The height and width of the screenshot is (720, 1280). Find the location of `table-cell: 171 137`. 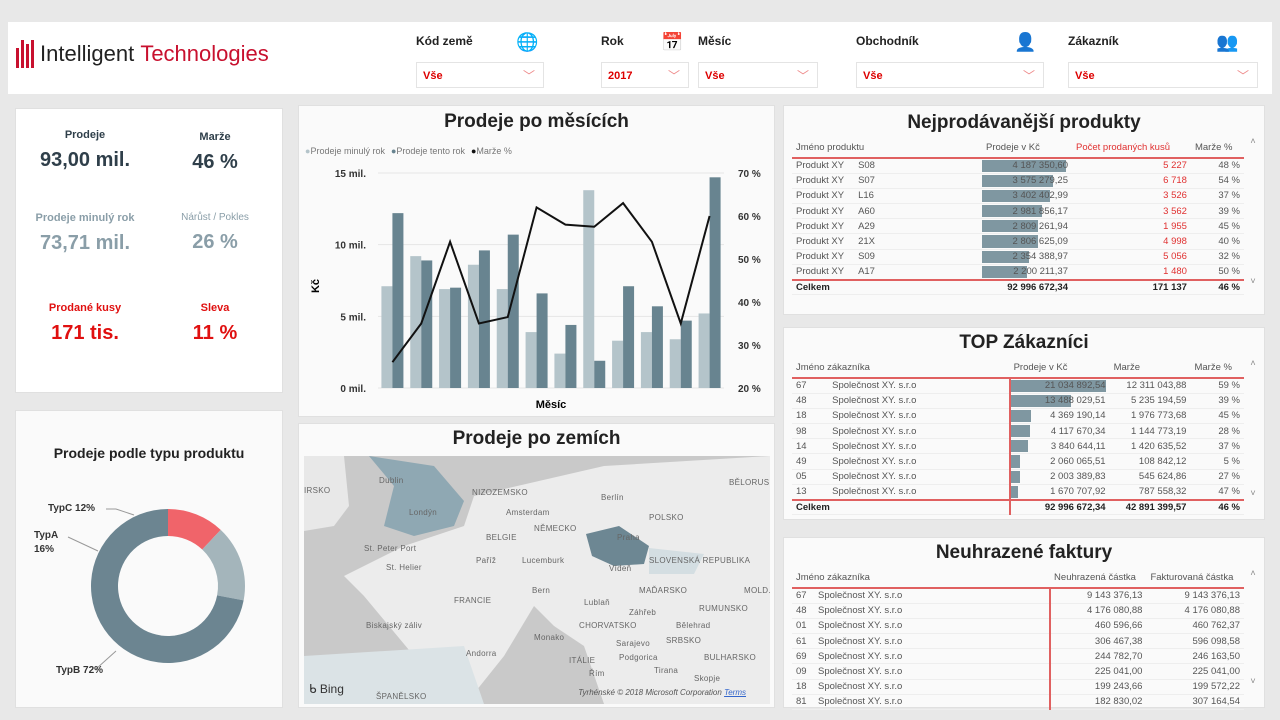

table-cell: 171 137 is located at coordinates (1131, 287).